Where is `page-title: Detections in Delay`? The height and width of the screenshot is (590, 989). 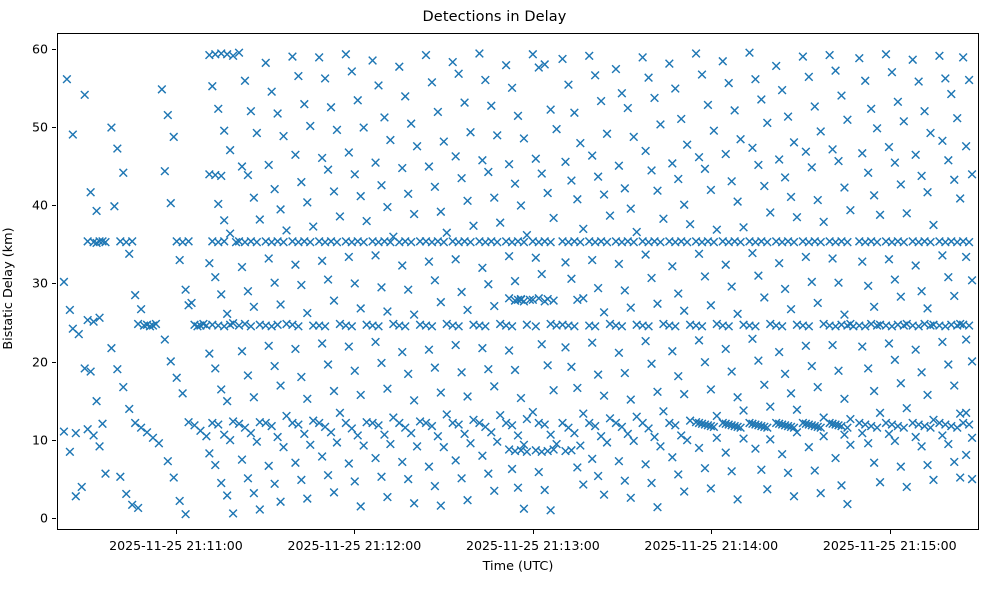 page-title: Detections in Delay is located at coordinates (494, 17).